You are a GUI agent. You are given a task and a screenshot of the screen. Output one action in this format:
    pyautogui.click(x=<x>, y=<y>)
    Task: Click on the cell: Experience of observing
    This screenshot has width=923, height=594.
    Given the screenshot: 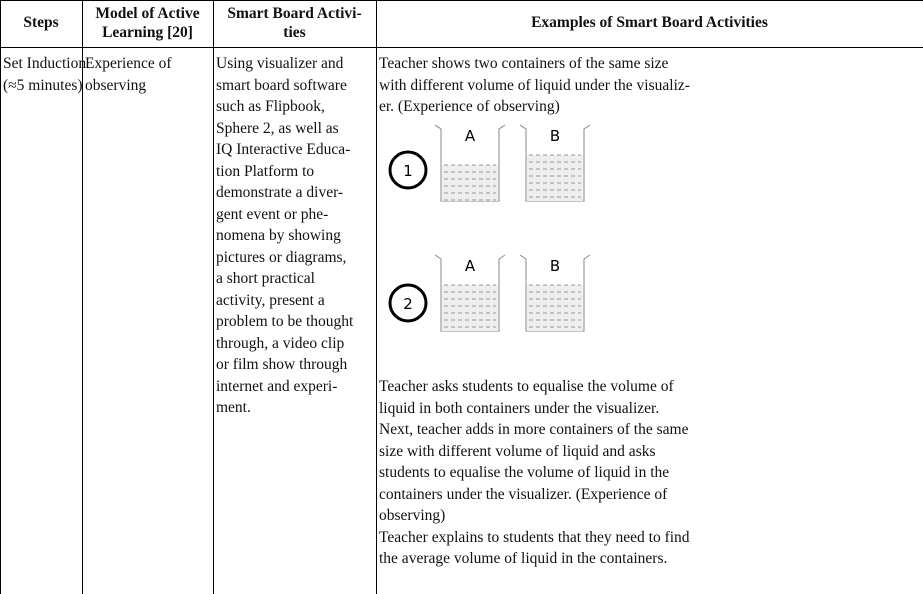 What is the action you would take?
    pyautogui.click(x=148, y=74)
    